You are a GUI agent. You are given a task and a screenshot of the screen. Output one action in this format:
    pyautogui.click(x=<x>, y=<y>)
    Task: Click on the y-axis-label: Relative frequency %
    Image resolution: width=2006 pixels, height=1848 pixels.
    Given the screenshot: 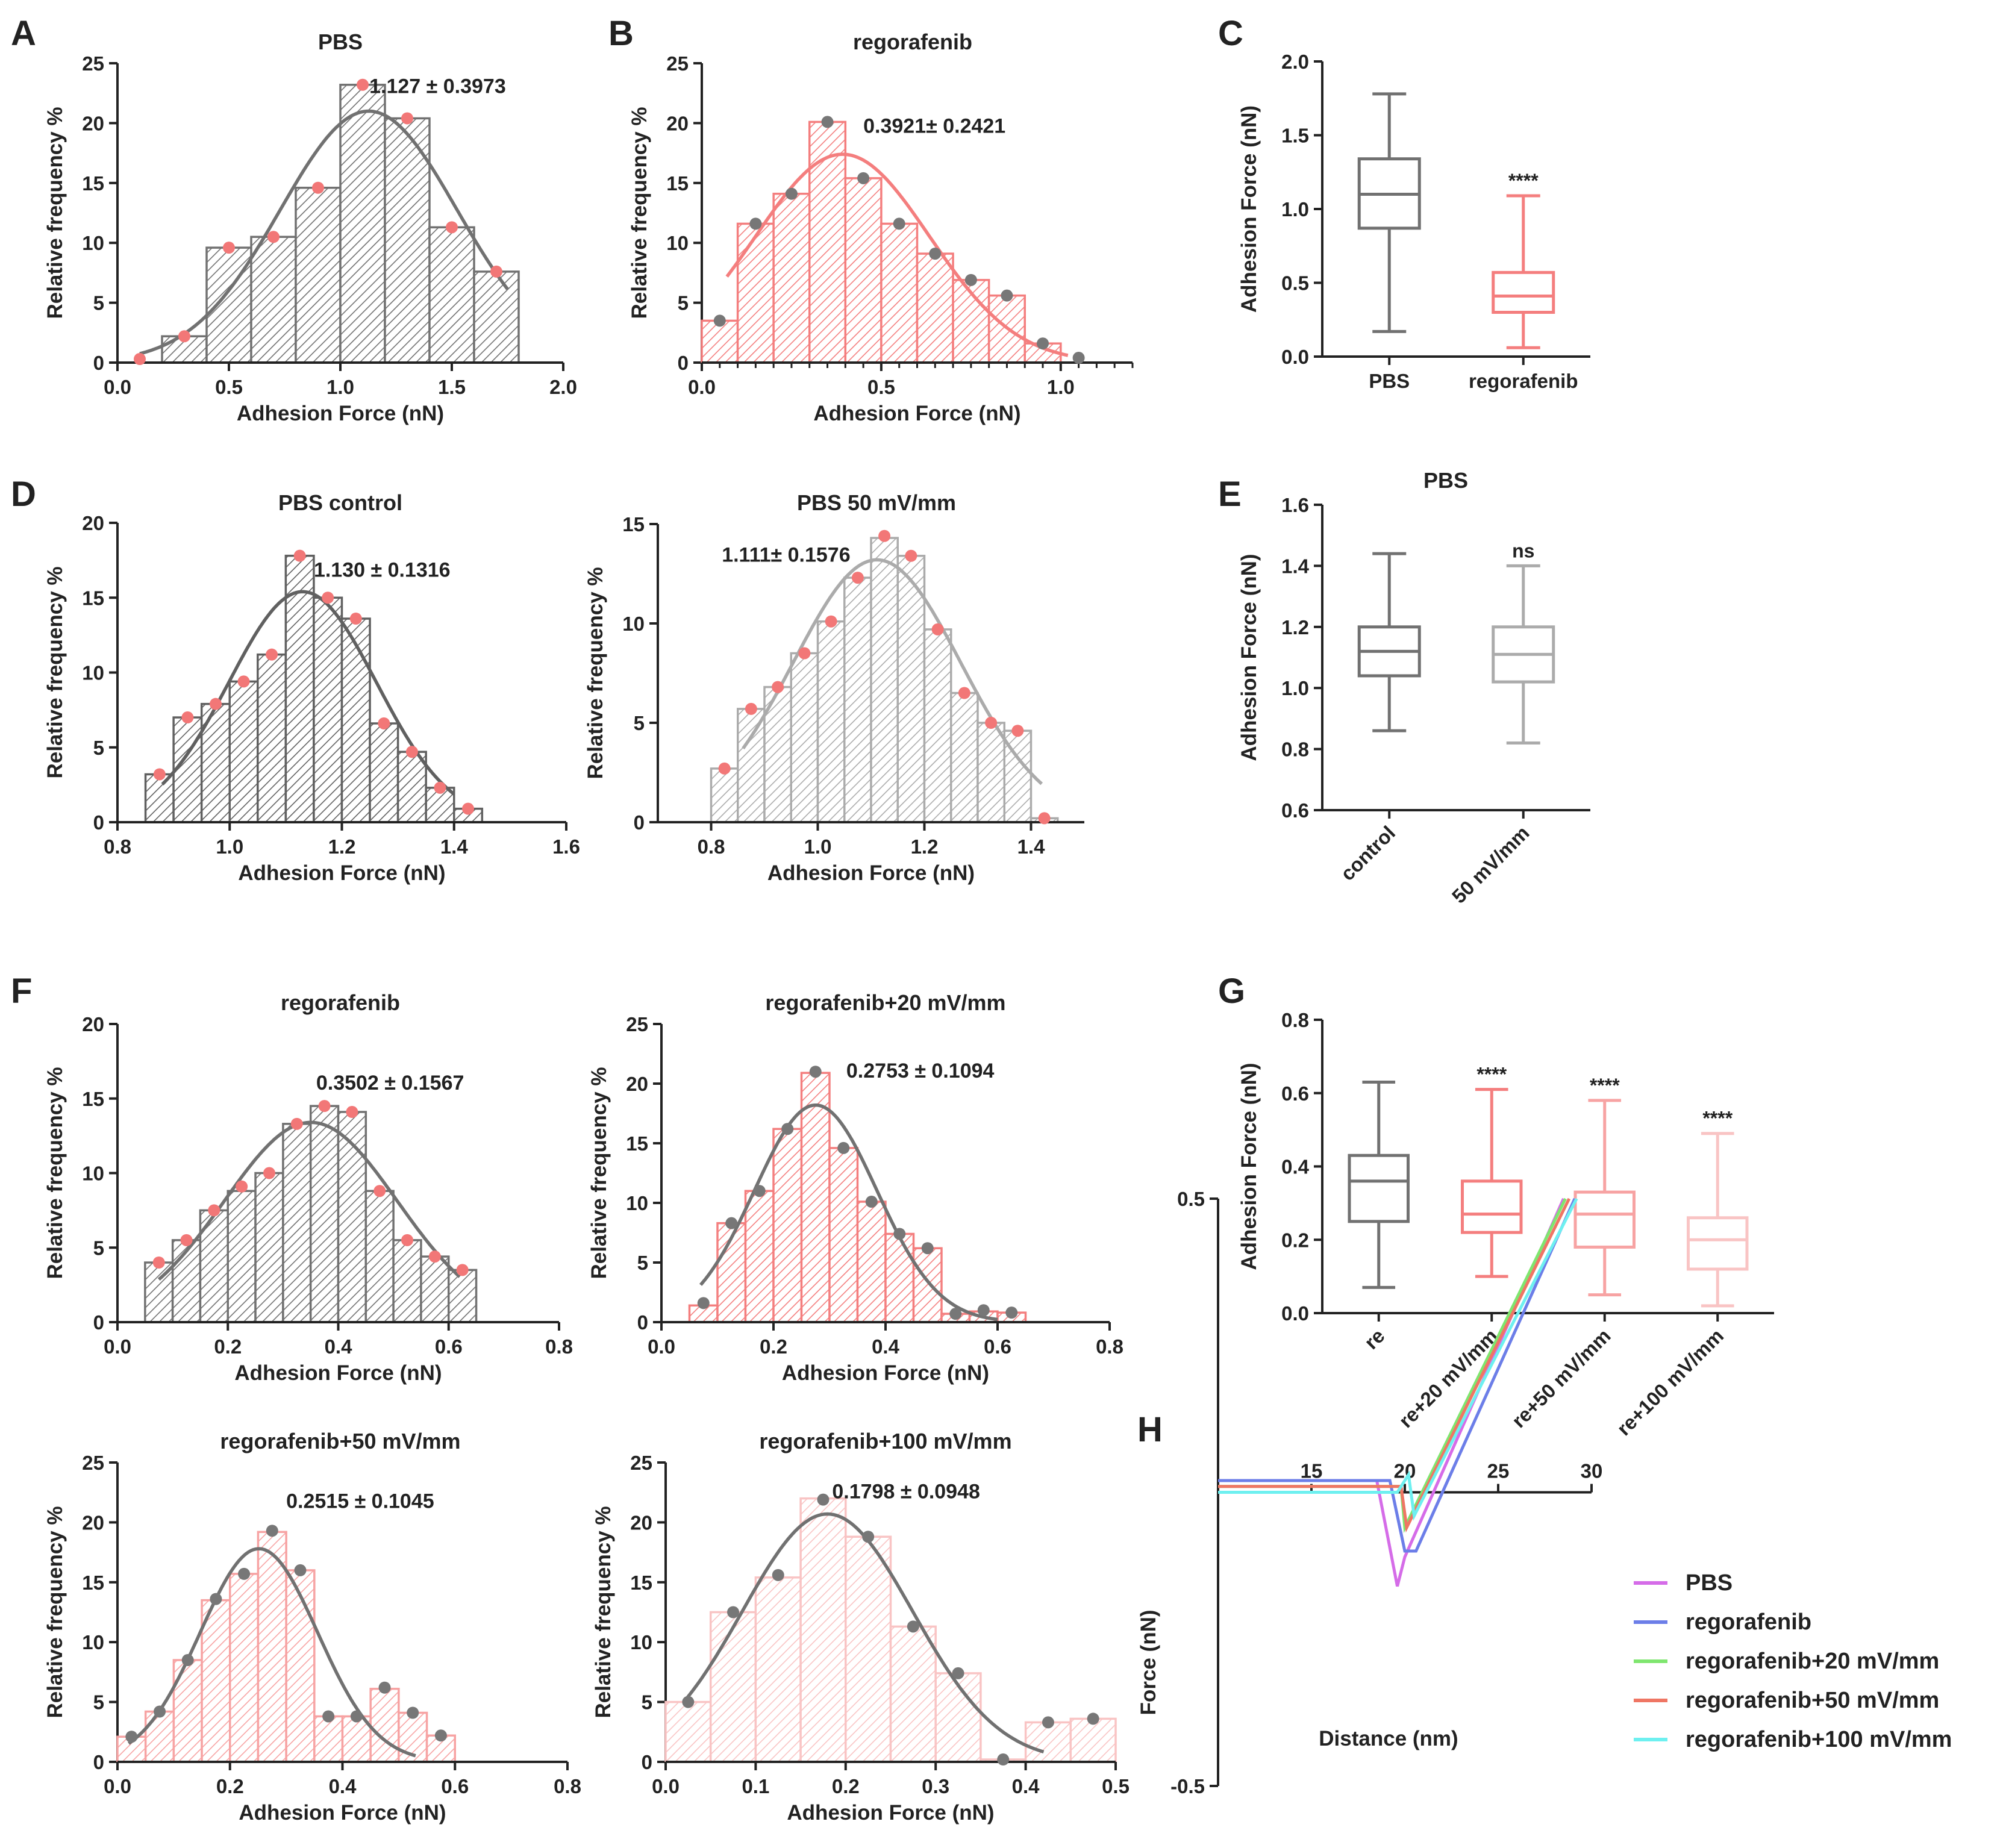 What is the action you would take?
    pyautogui.click(x=639, y=213)
    